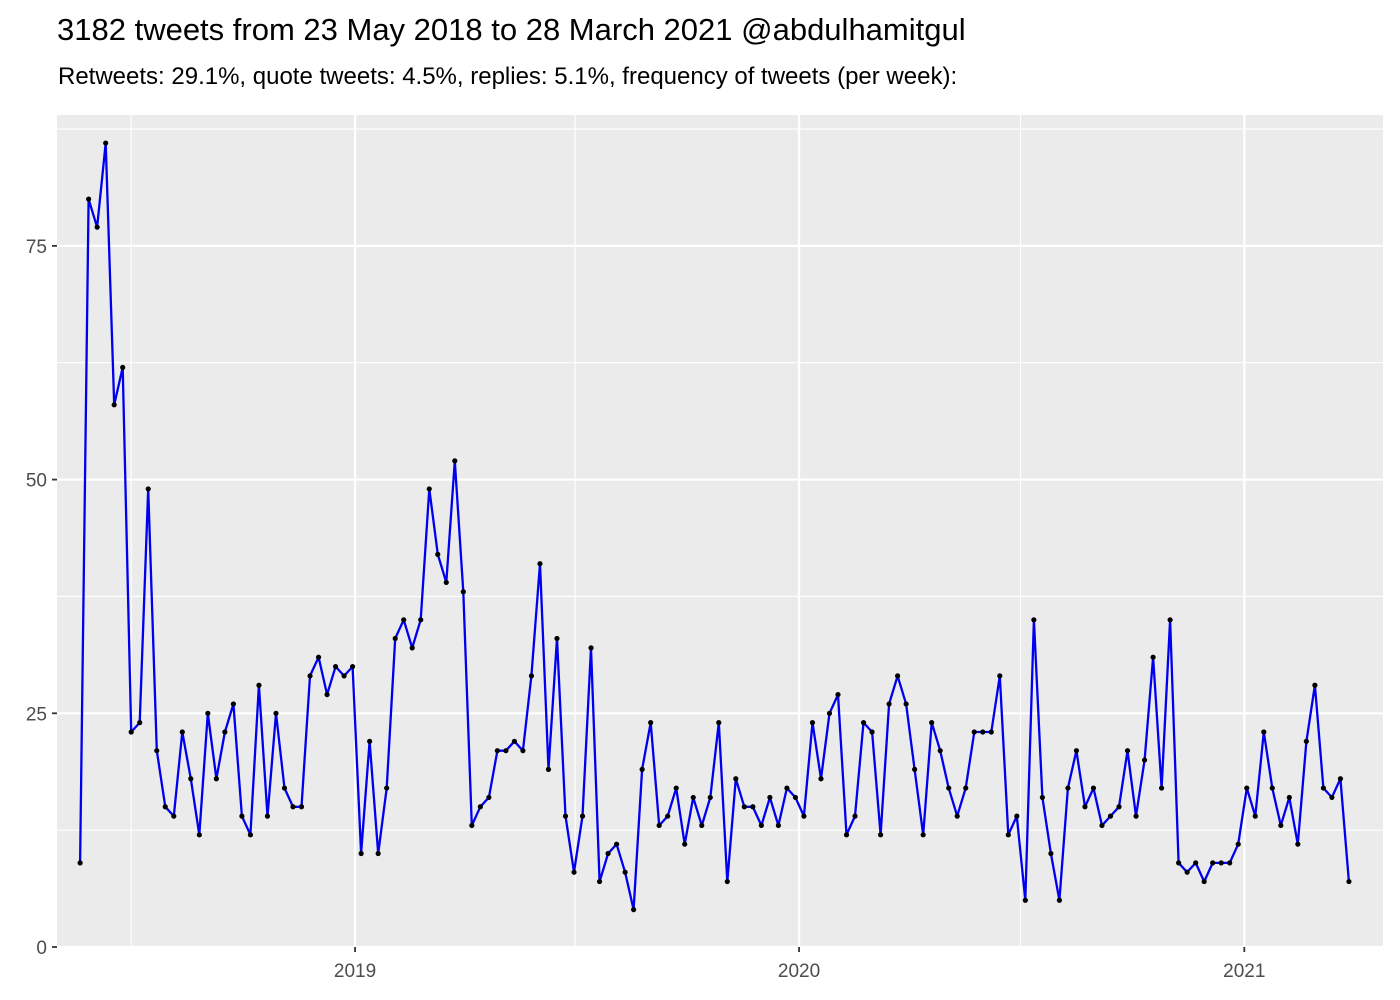 The height and width of the screenshot is (1000, 1400). Describe the element at coordinates (1244, 971) in the screenshot. I see `x-tick-label: 2021` at that location.